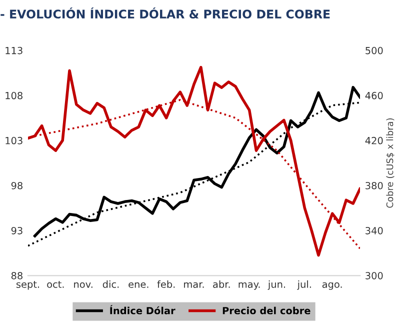 Image resolution: width=400 pixels, height=336 pixels. Describe the element at coordinates (138, 285) in the screenshot. I see `x-tick-label: ene.` at that location.